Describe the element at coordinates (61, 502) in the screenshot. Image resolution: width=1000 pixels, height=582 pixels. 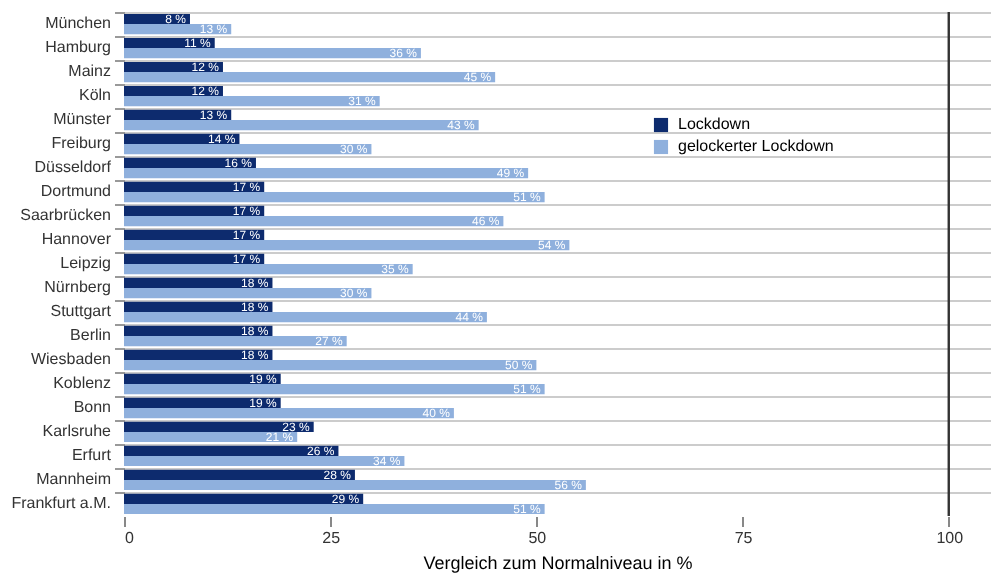
I see `y-tick-label: Frankfurt a.M.` at that location.